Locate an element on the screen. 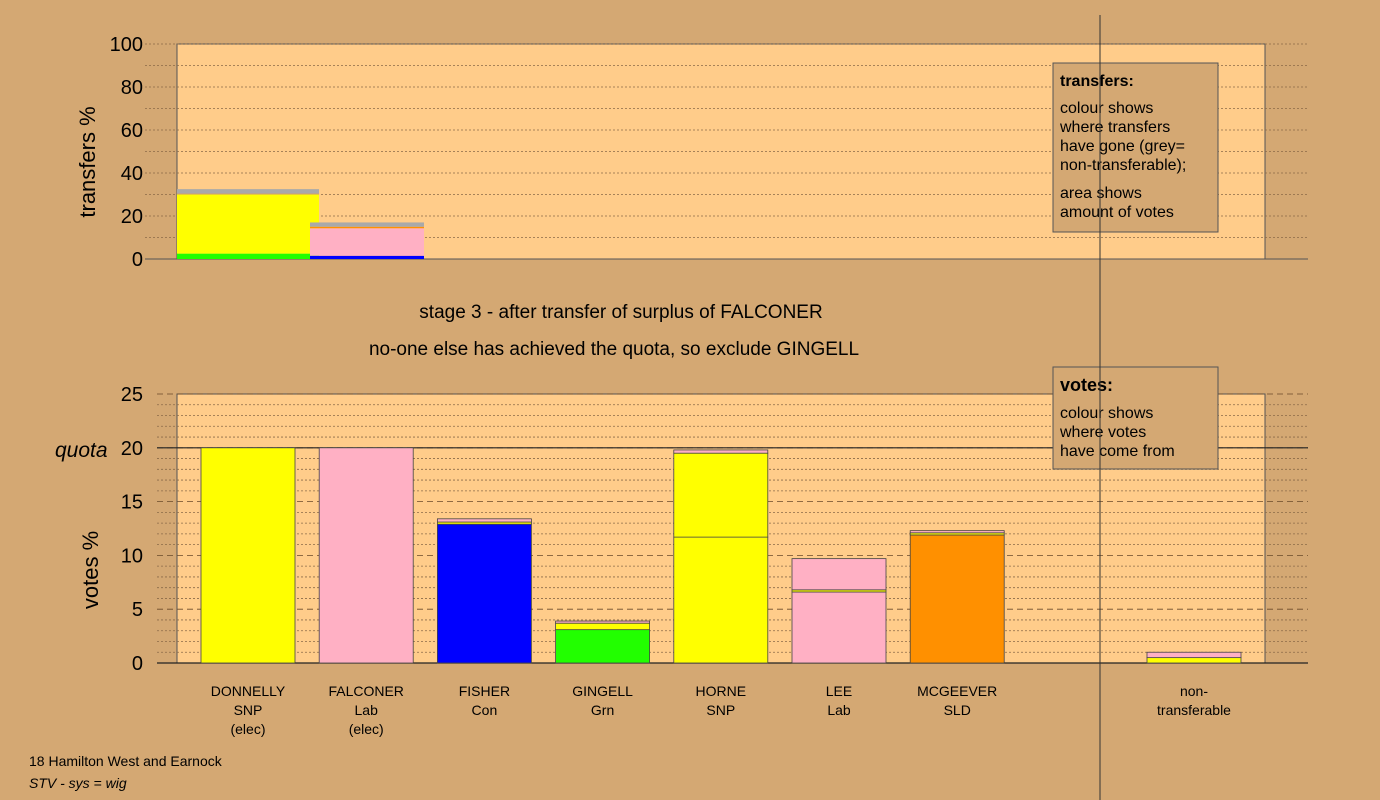 This screenshot has width=1380, height=800. transfers-legend-line: have gone (grey= is located at coordinates (1122, 146).